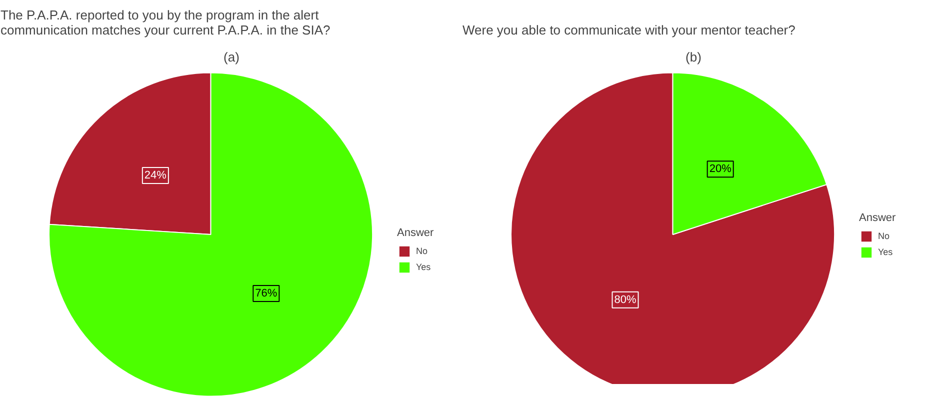  What do you see at coordinates (155, 176) in the screenshot?
I see `data-label: 24%` at bounding box center [155, 176].